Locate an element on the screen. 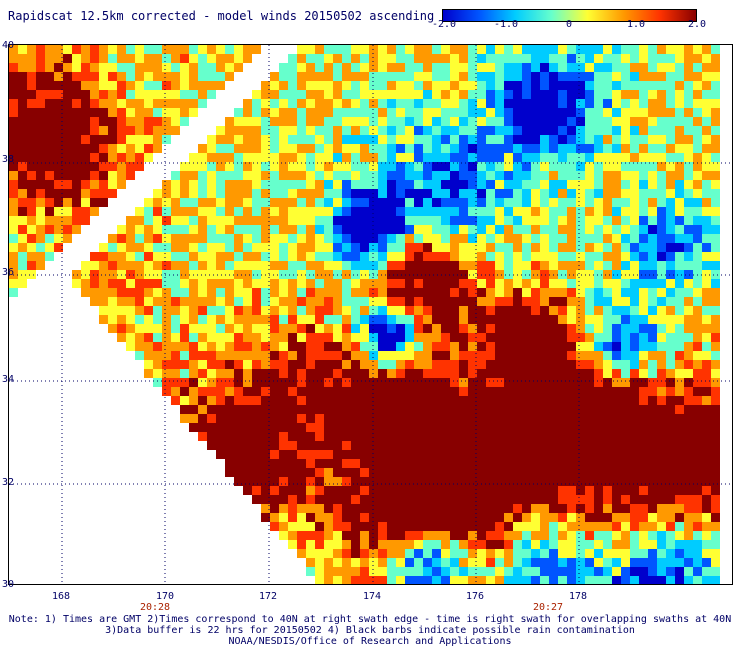 Image resolution: width=740 pixels, height=650 pixels. lat-label-34: 34 is located at coordinates (8, 379).